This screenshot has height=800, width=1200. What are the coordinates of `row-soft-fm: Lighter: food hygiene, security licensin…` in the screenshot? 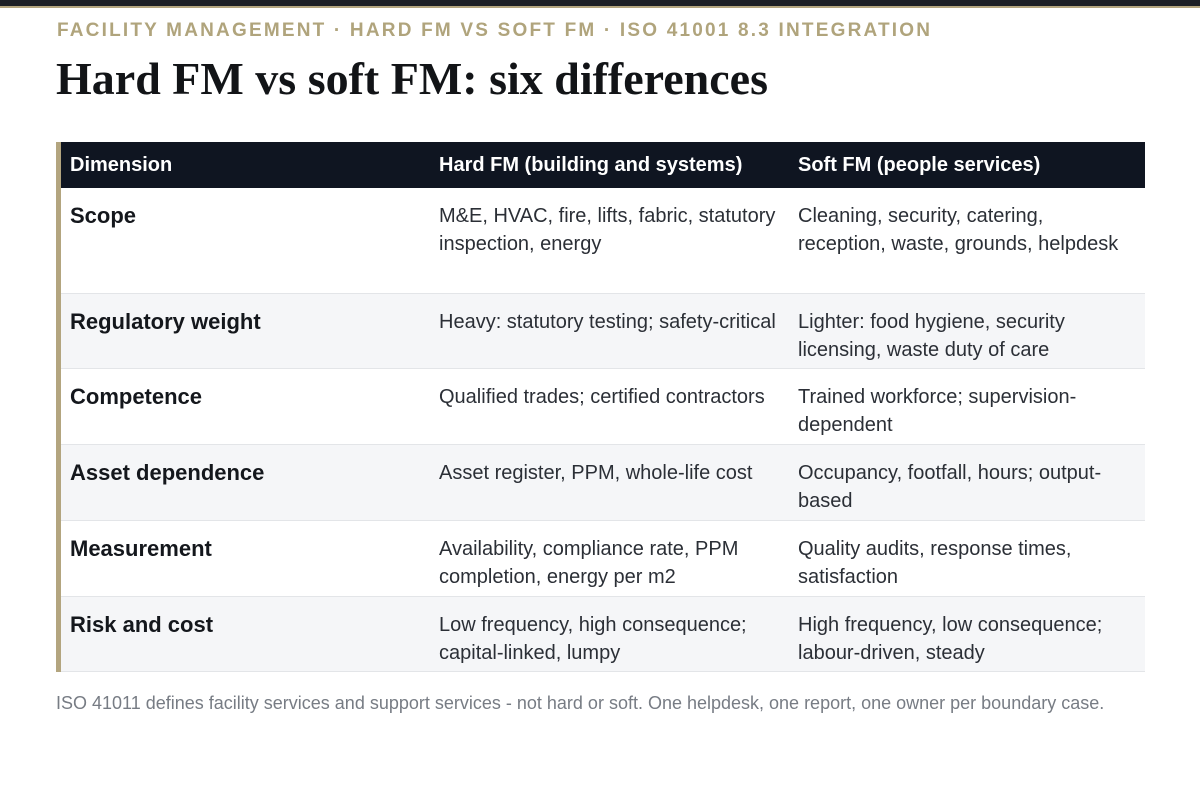 It's located at (967, 331).